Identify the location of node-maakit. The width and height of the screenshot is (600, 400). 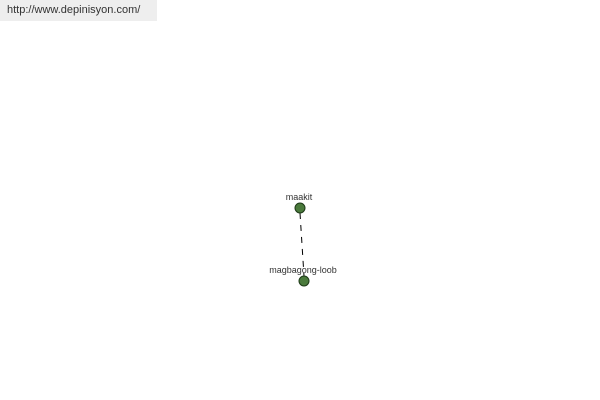
(300, 208).